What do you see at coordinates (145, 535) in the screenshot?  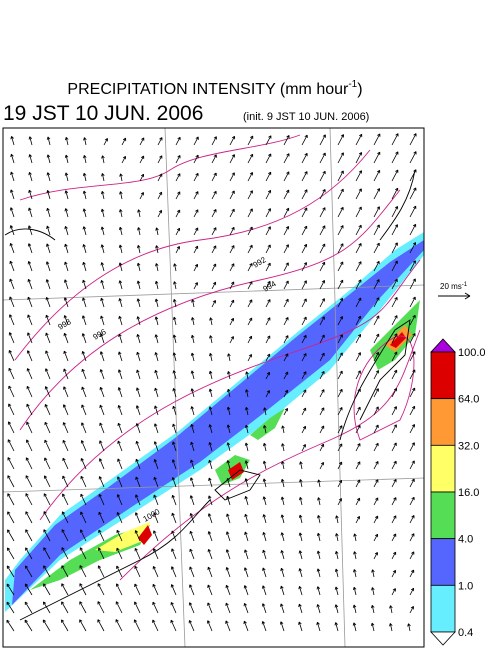 I see `rain-red` at bounding box center [145, 535].